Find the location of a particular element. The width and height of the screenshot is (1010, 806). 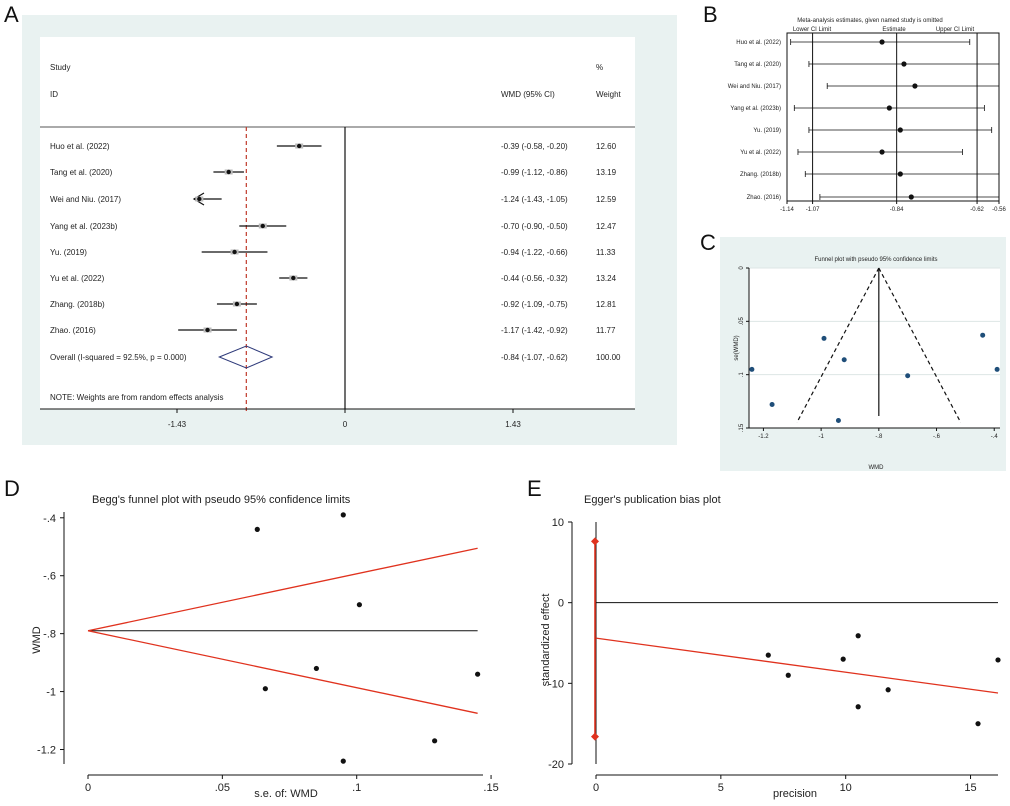

forest-study-label: Yu. (2019) is located at coordinates (68, 252).